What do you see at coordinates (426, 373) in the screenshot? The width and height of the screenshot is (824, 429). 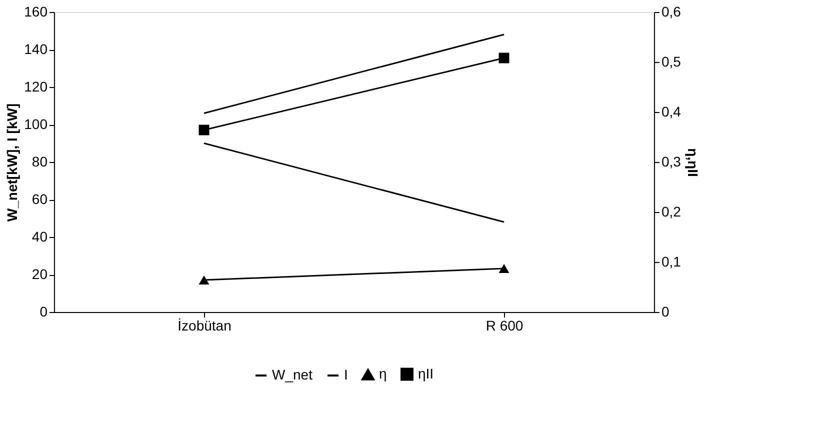 I see `legend-label: ηII` at bounding box center [426, 373].